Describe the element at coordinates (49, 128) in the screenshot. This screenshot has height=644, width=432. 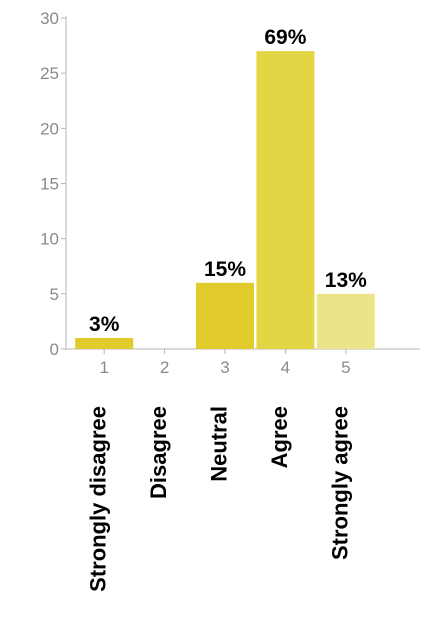
I see `y-tick-label: 20` at that location.